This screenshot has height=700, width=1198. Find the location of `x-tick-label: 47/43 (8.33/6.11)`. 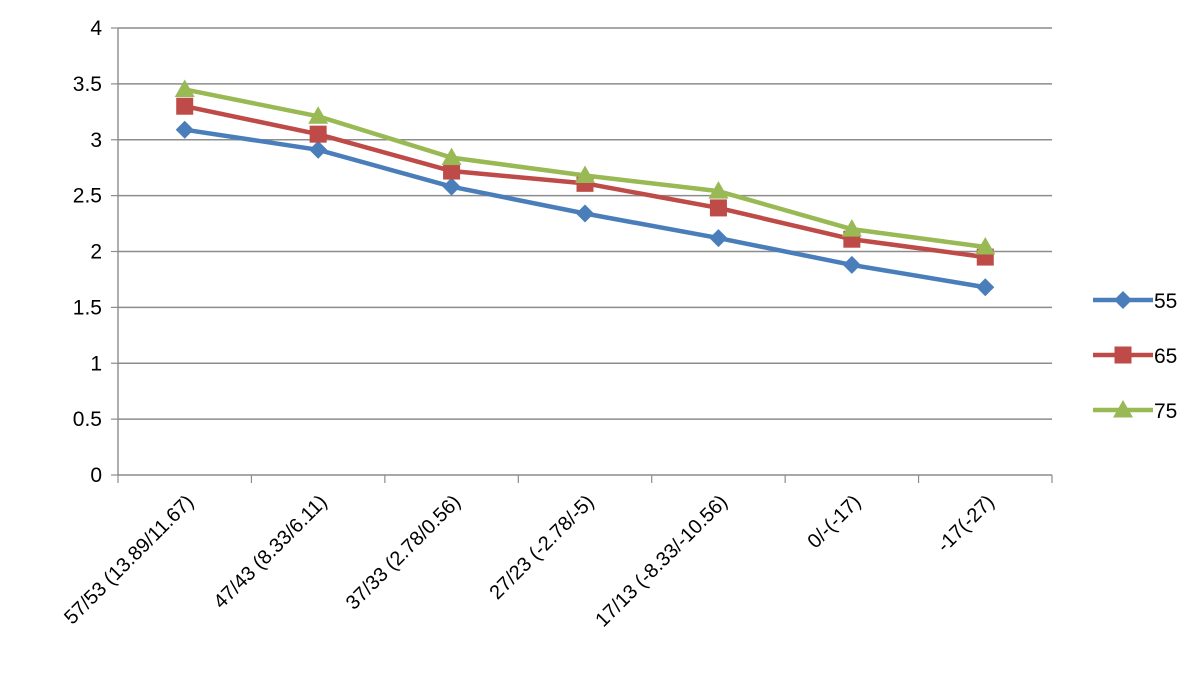

x-tick-label: 47/43 (8.33/6.11) is located at coordinates (270, 552).